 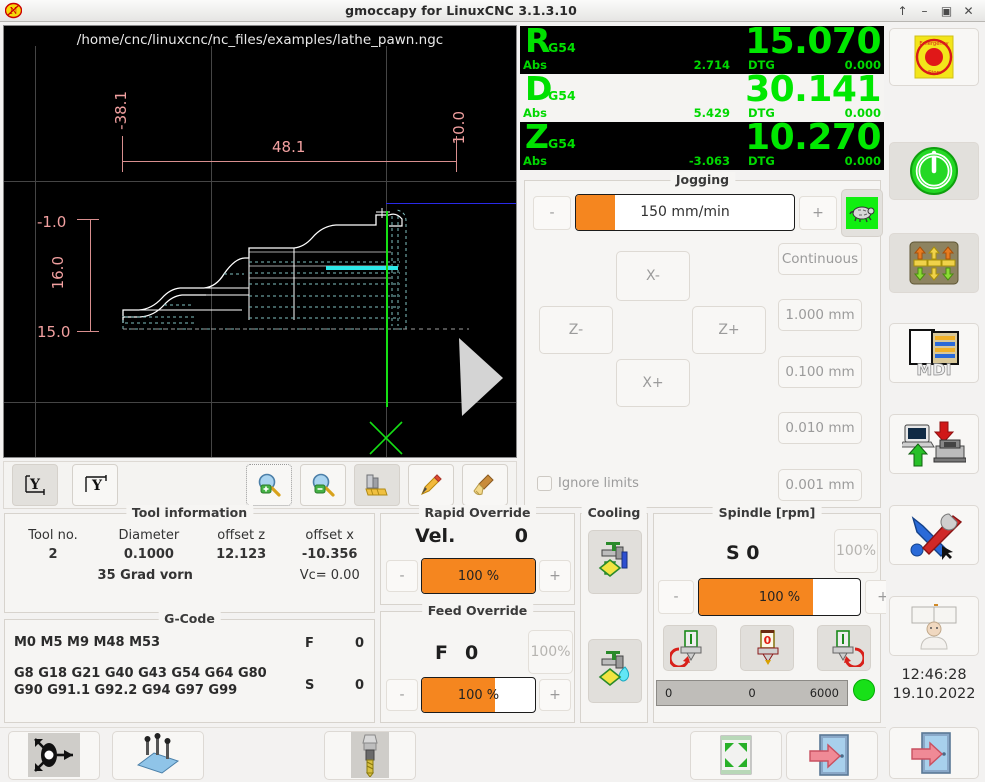 What do you see at coordinates (431, 485) in the screenshot?
I see `edit-program-button` at bounding box center [431, 485].